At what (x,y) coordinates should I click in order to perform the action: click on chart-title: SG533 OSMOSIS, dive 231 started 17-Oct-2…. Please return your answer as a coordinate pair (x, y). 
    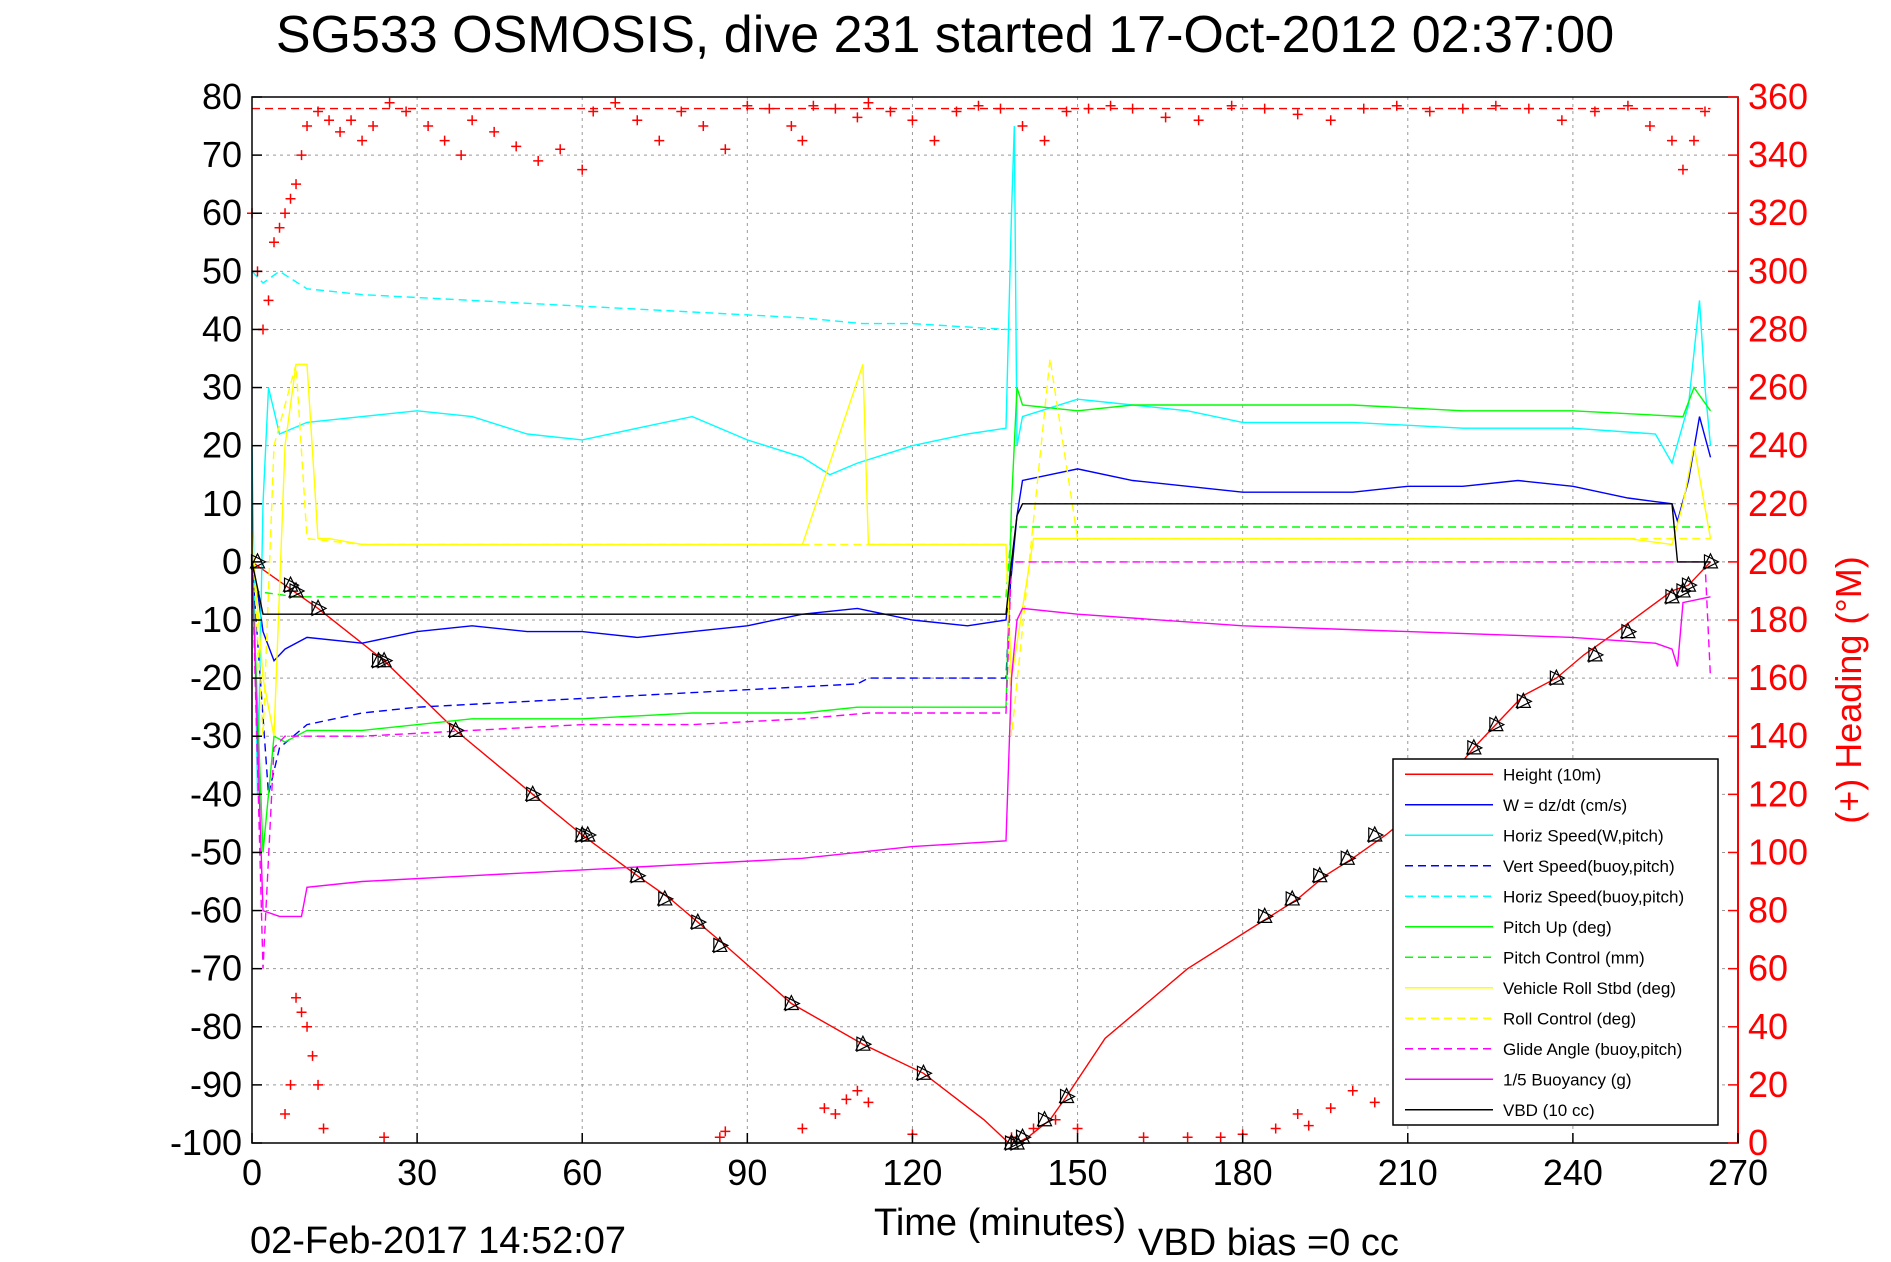
    Looking at the image, I should click on (945, 35).